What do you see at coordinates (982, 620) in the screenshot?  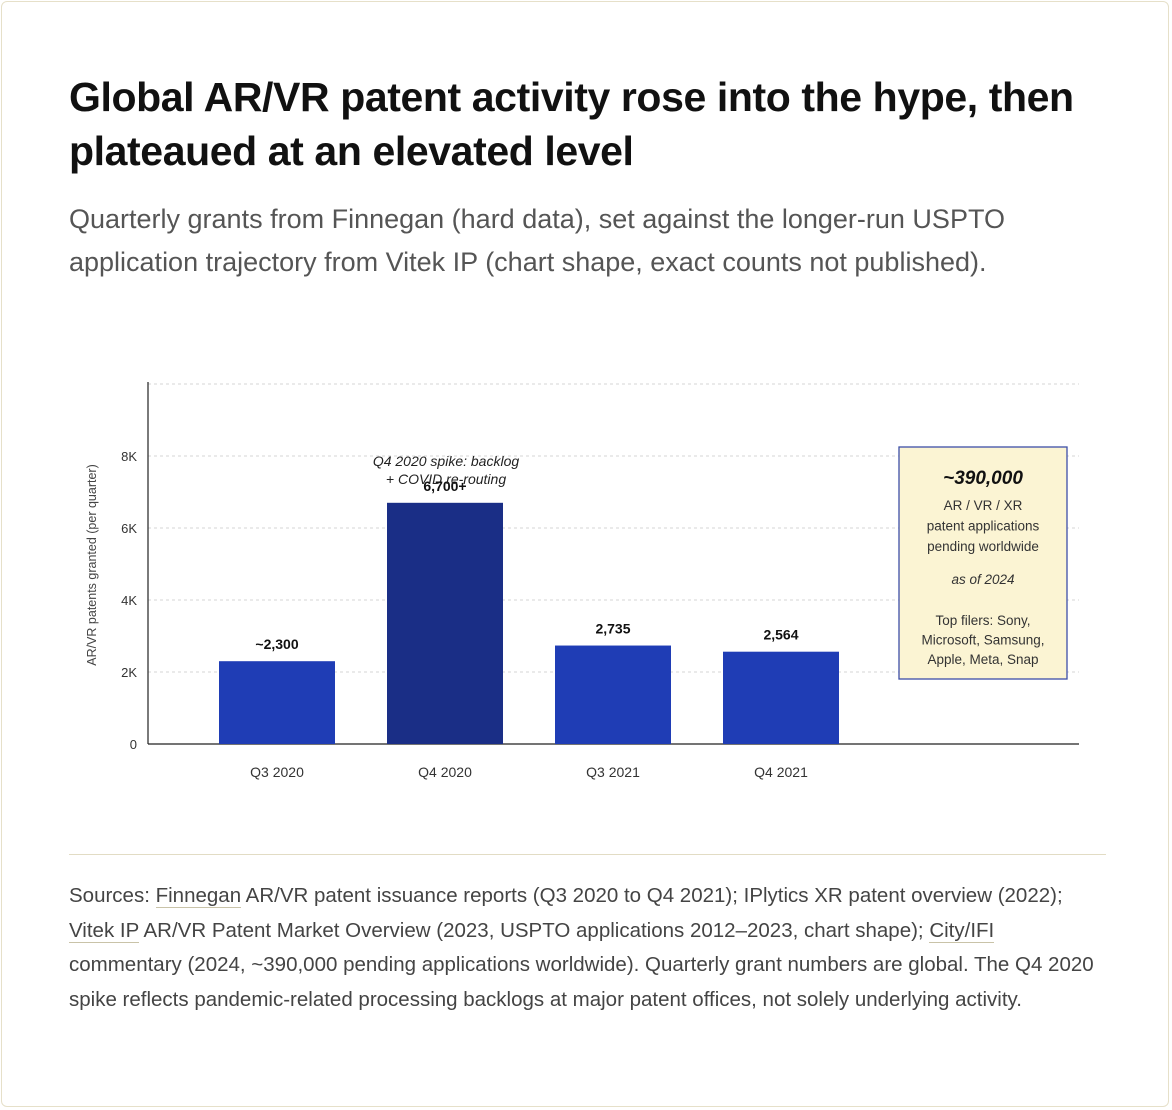 I see `callout-filers: Top filers: Sony,` at bounding box center [982, 620].